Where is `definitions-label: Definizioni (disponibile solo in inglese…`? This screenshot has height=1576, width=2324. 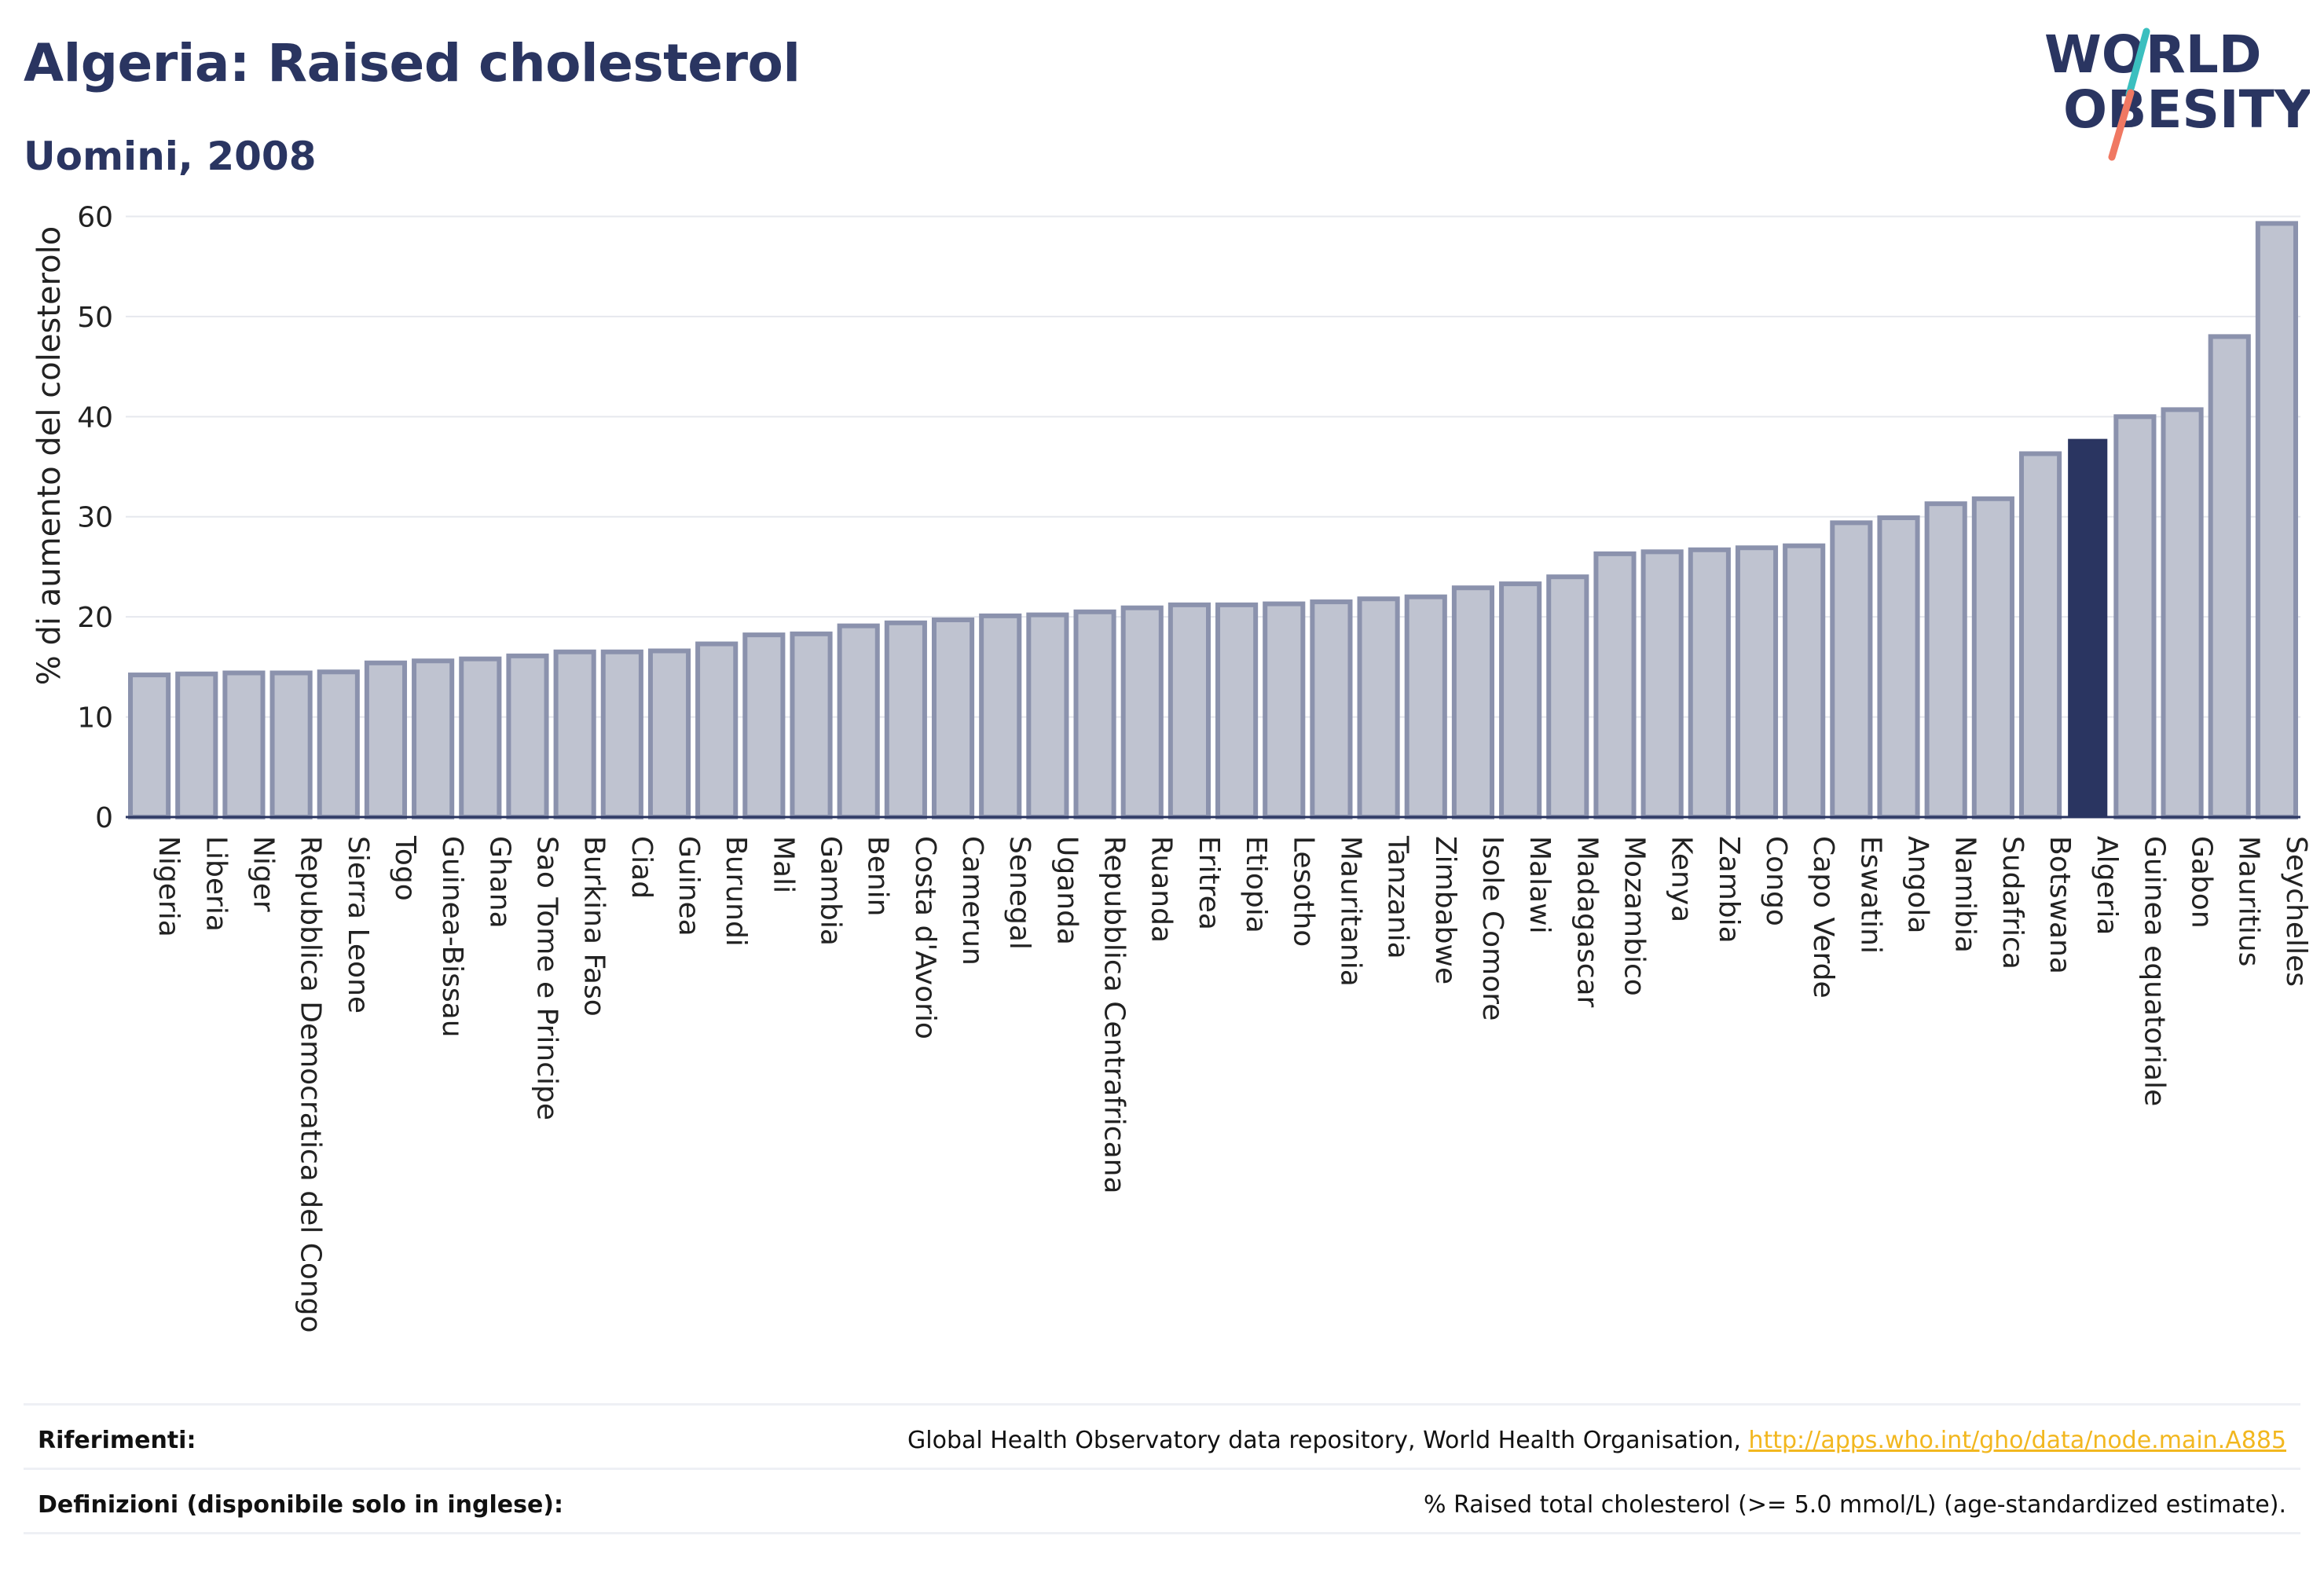
definitions-label: Definizioni (disponibile solo in inglese… is located at coordinates (300, 1505).